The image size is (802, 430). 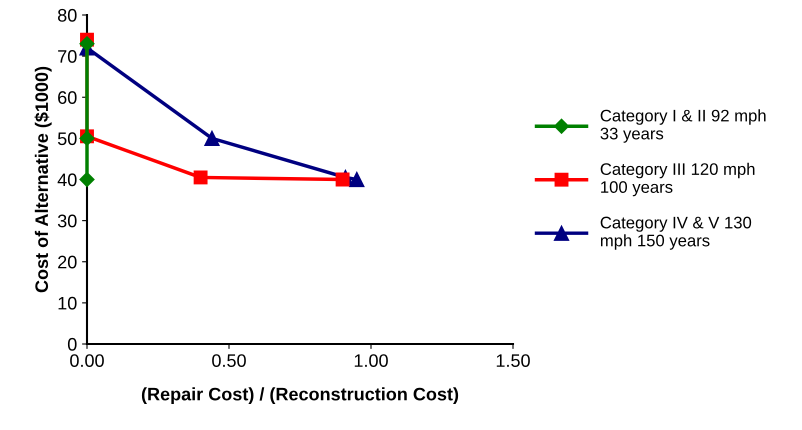 I want to click on x-tick-label: 1.50, so click(x=513, y=360).